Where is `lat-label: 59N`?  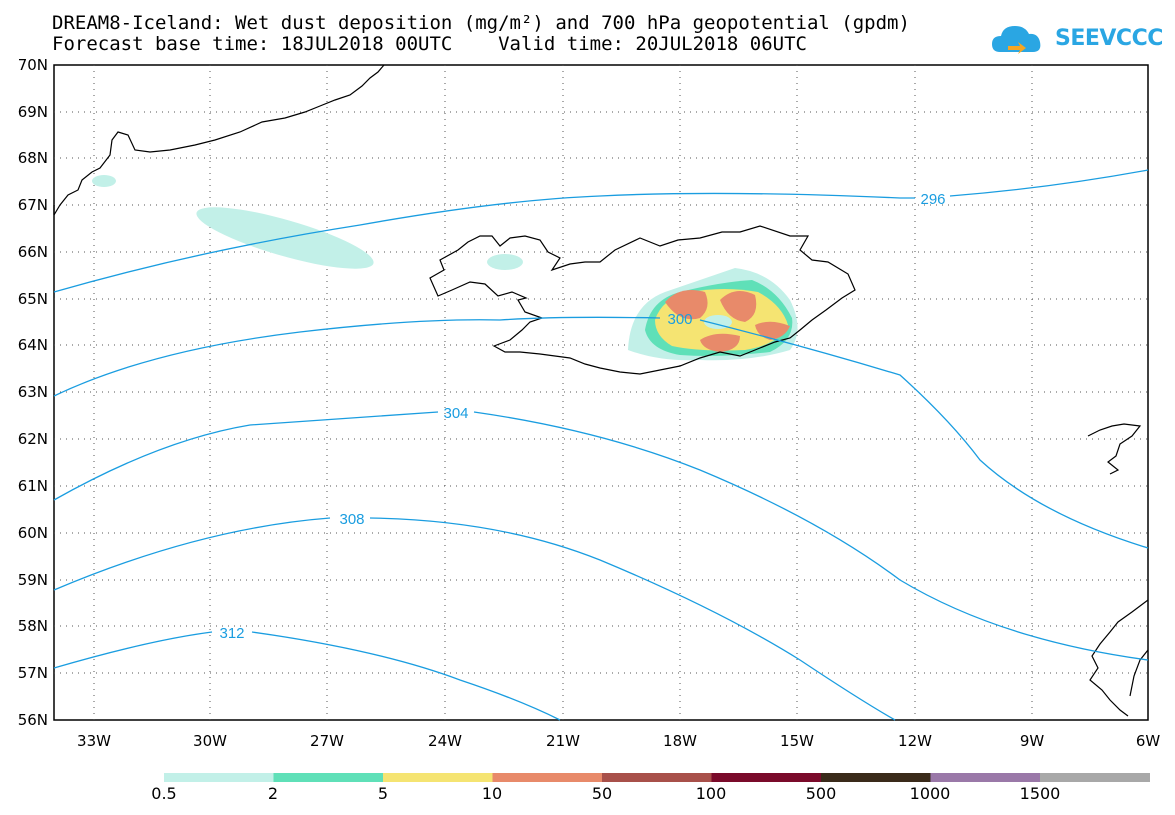
lat-label: 59N is located at coordinates (32, 580).